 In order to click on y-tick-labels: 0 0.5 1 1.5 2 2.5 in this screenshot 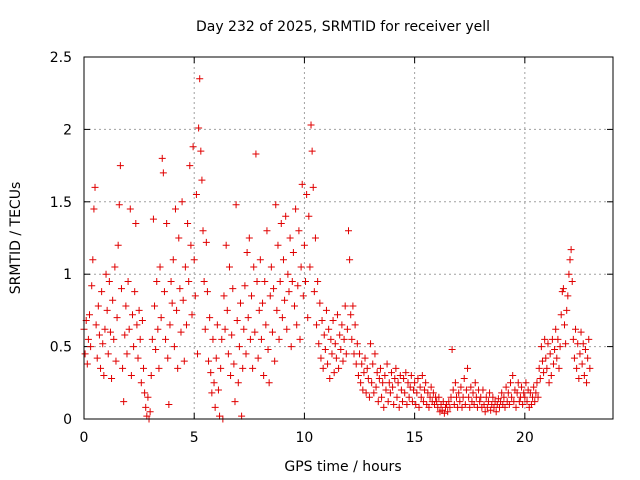, I will do `click(61, 239)`.